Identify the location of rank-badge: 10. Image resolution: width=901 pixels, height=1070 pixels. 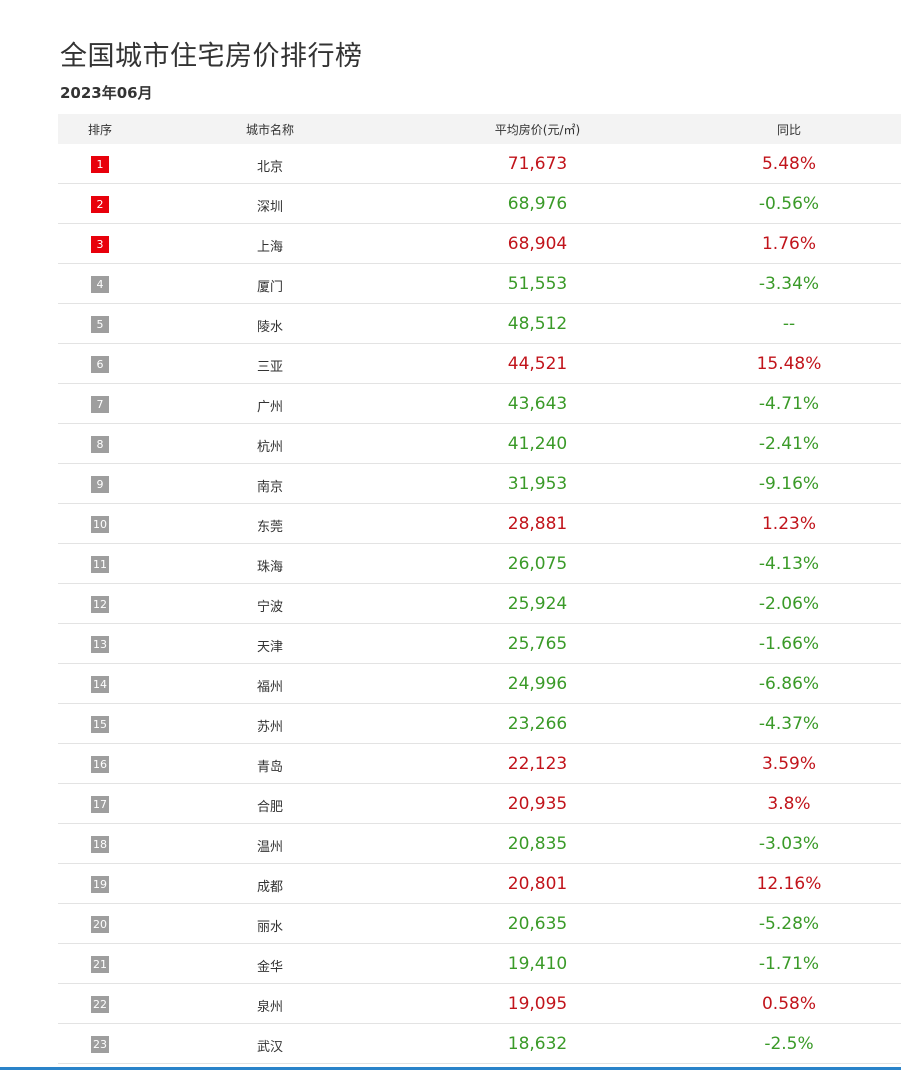
(100, 524).